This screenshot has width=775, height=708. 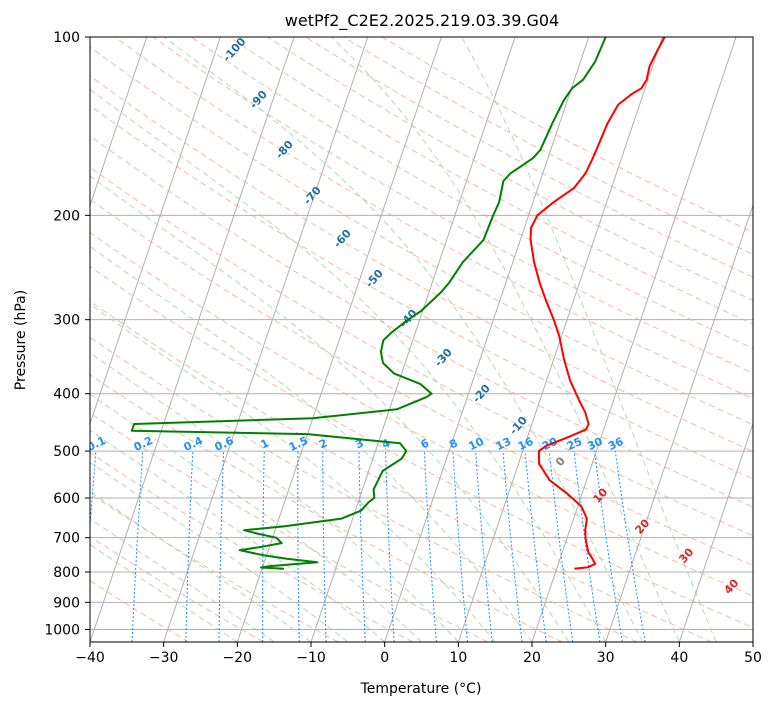 What do you see at coordinates (323, 443) in the screenshot?
I see `mixing-ratio-label: 2` at bounding box center [323, 443].